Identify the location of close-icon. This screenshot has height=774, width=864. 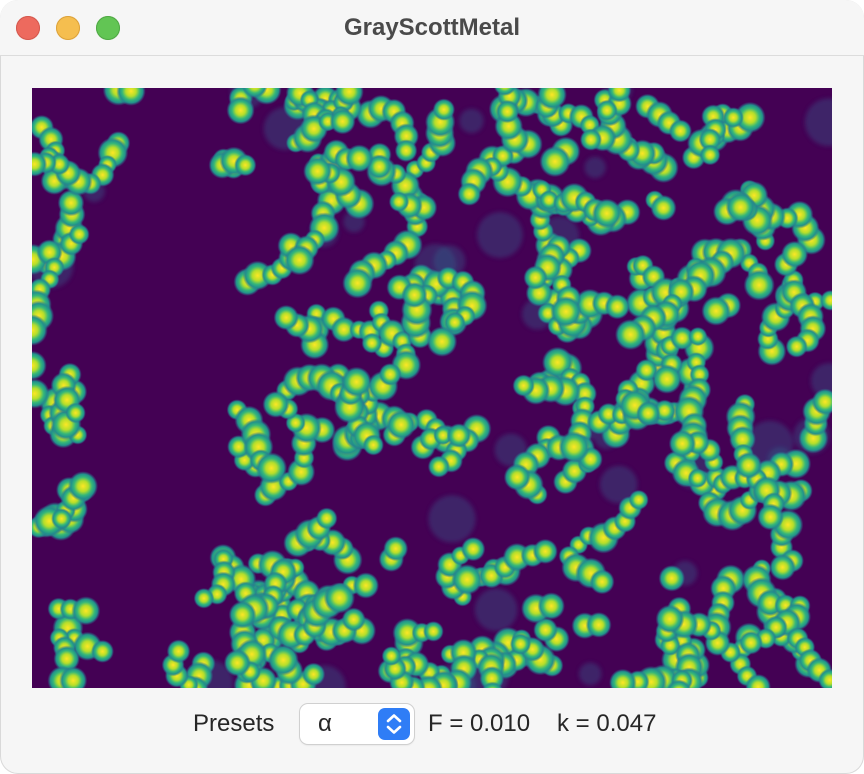
(28, 28).